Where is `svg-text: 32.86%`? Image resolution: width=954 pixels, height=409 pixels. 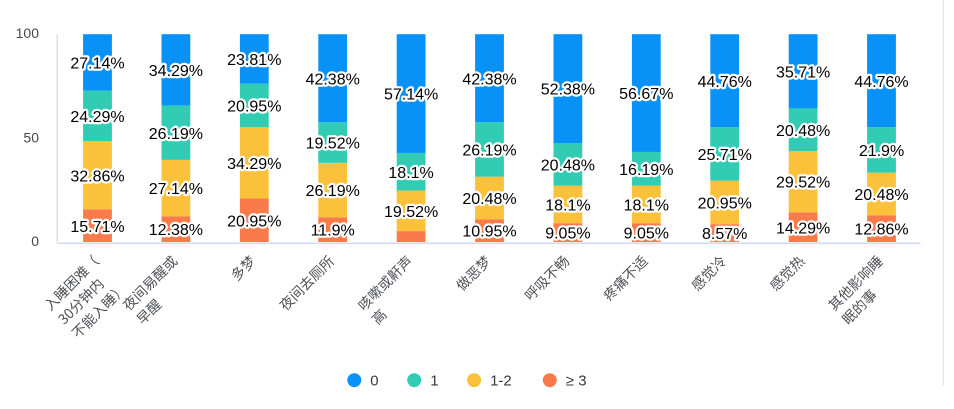 svg-text: 32.86% is located at coordinates (97, 176).